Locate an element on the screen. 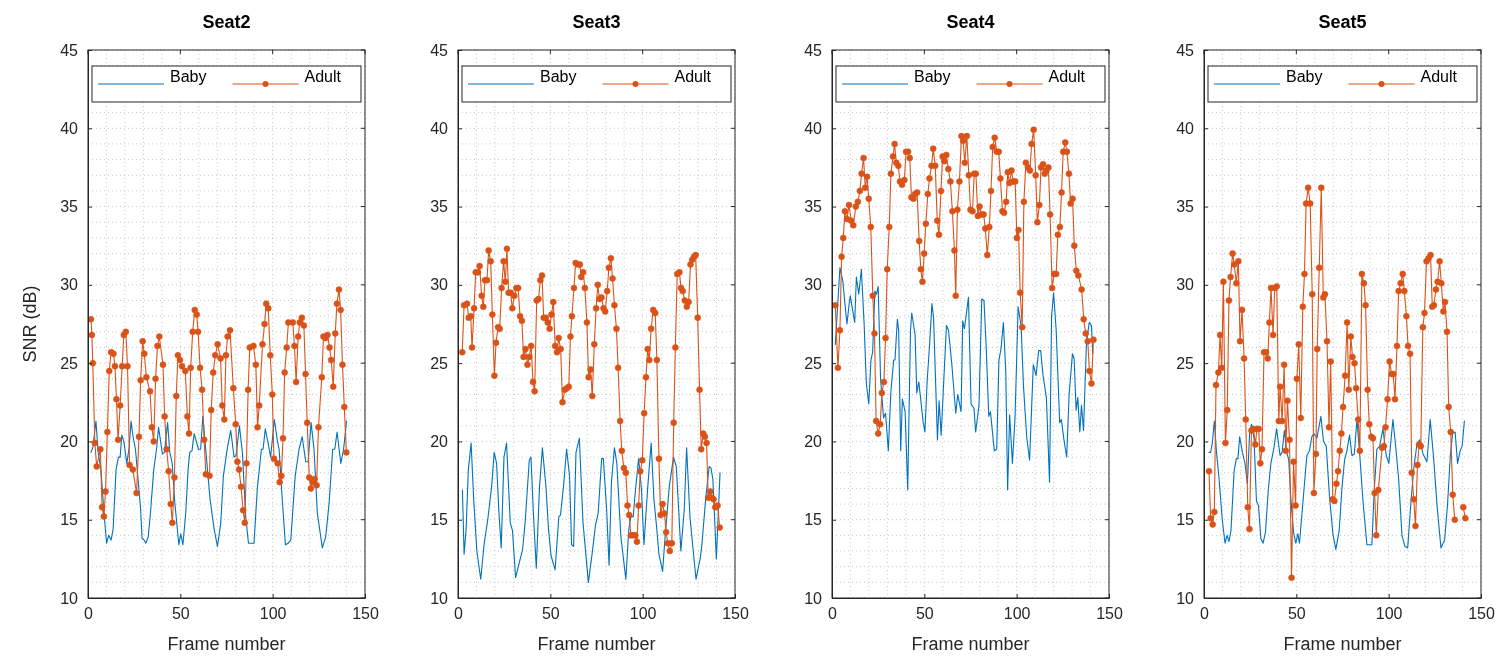 The width and height of the screenshot is (1496, 669). chart-title: Seat2 is located at coordinates (226, 22).